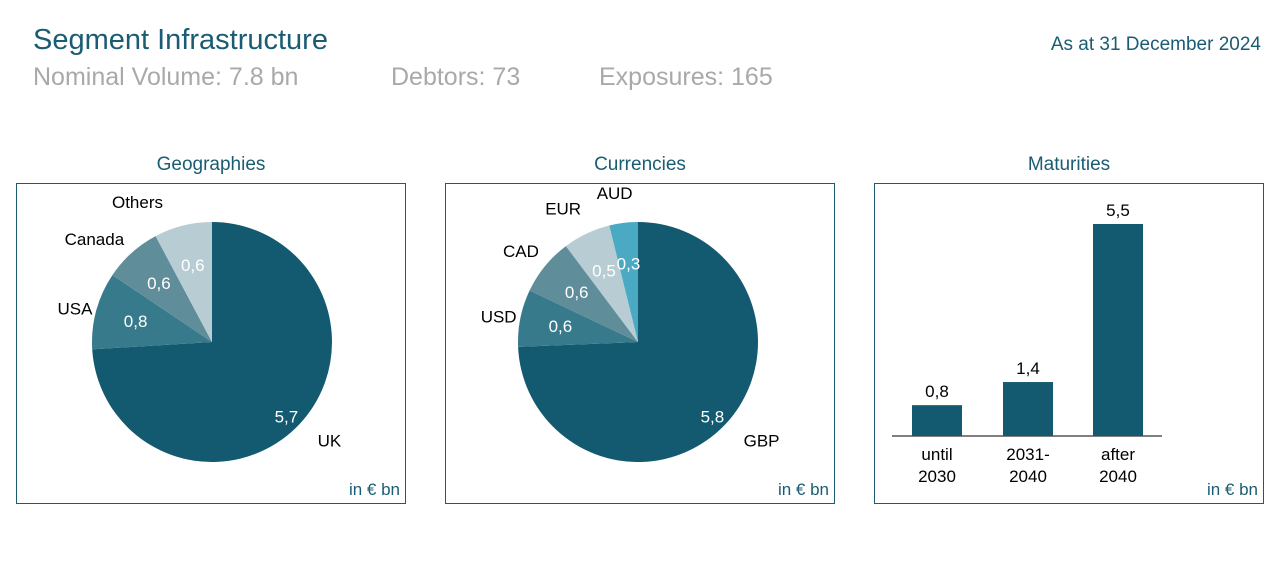  I want to click on cur-slice-cad, so click(583, 294).